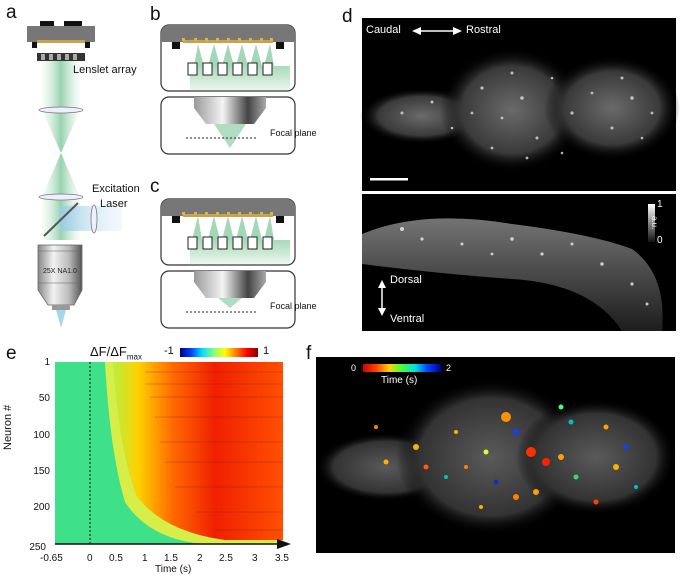  I want to click on time-colorbar-title: Time (s), so click(399, 380).